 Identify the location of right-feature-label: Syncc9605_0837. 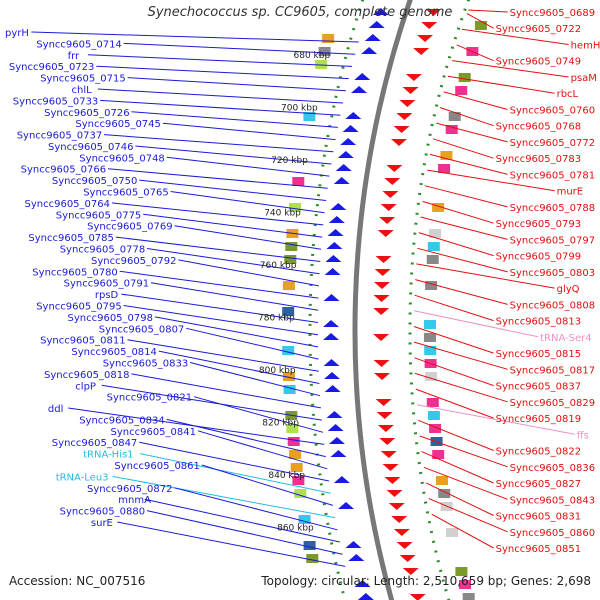
(538, 387).